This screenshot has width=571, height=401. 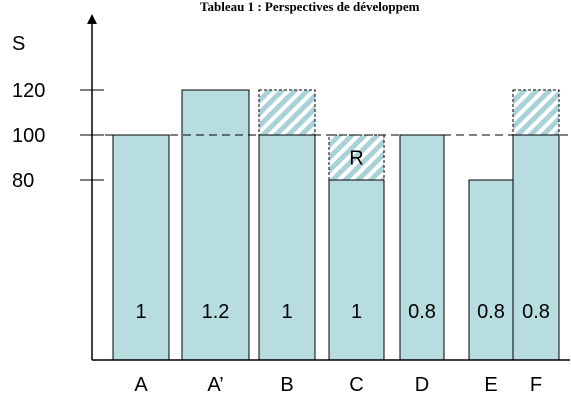 I want to click on bar-label-3: 1, so click(x=286, y=312).